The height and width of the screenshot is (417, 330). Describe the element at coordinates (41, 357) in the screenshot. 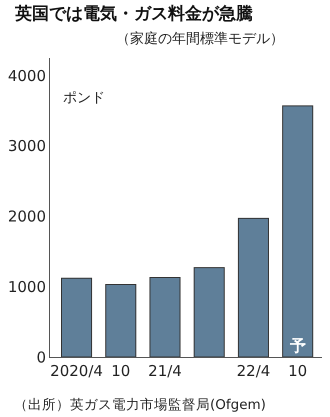

I see `y-tick-label: 0` at that location.